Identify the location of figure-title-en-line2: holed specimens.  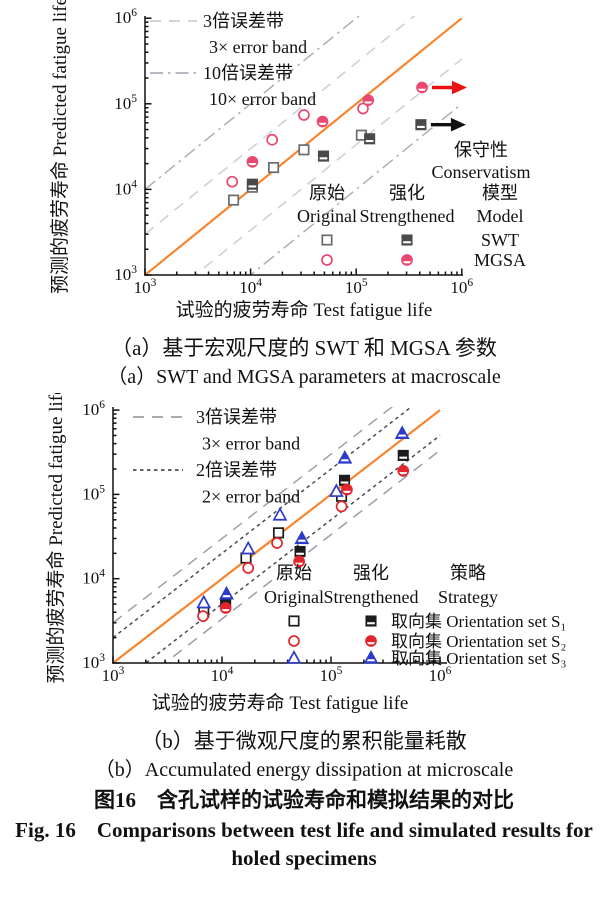
(304, 857).